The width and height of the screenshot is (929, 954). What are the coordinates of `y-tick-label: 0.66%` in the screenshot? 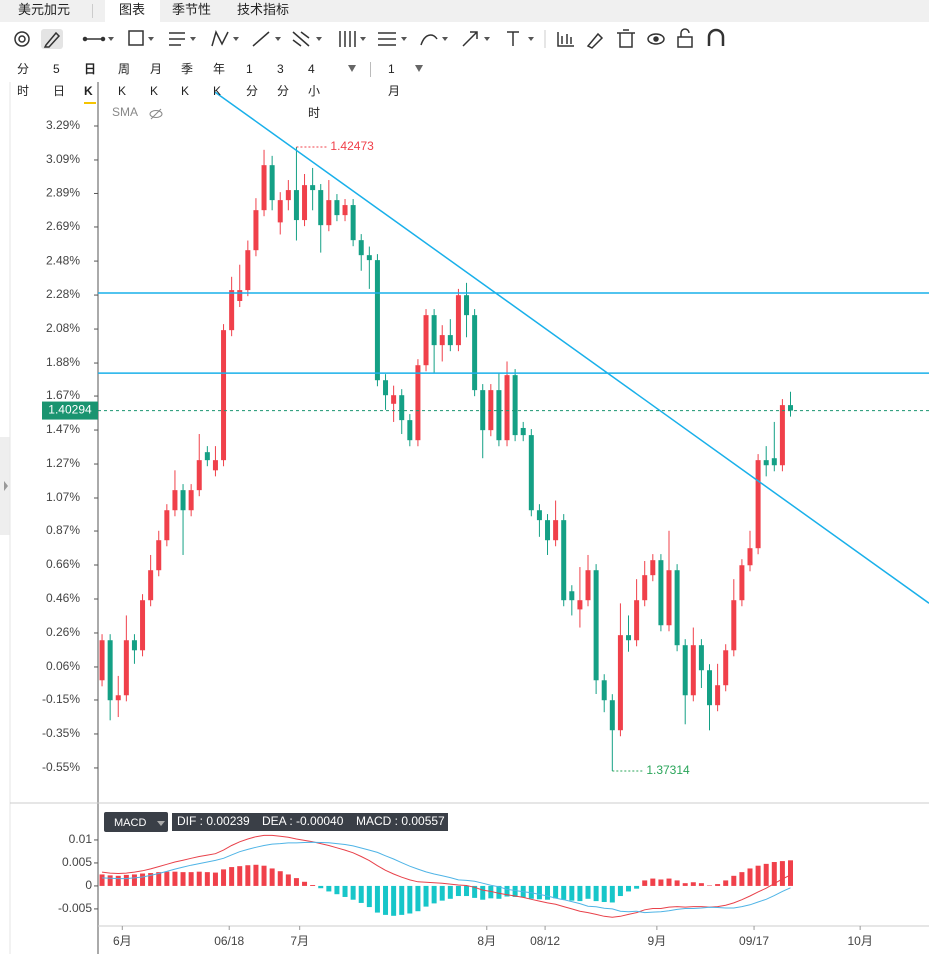 It's located at (63, 564).